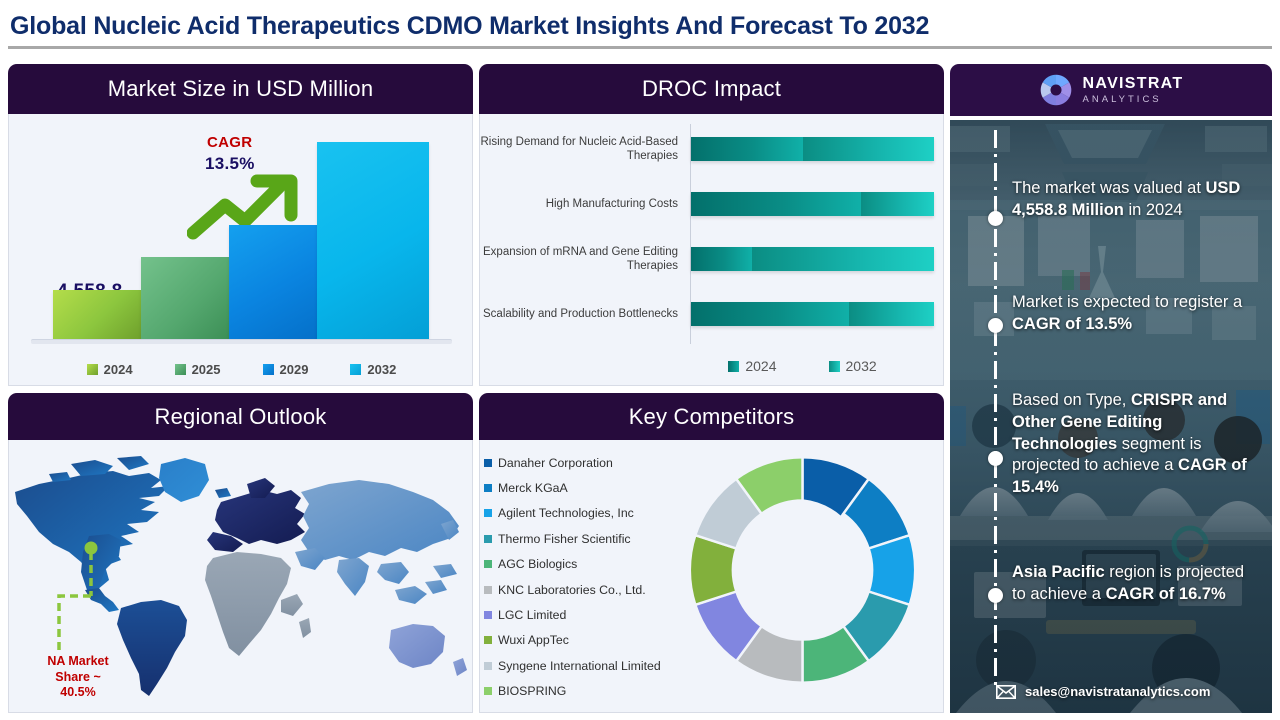 The width and height of the screenshot is (1280, 720). What do you see at coordinates (596, 564) in the screenshot?
I see `list-item: AGC Biologics` at bounding box center [596, 564].